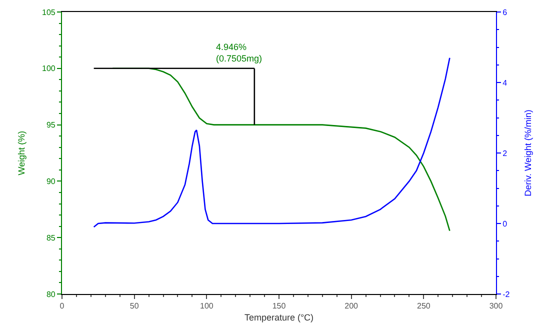 Image resolution: width=554 pixels, height=330 pixels. What do you see at coordinates (239, 53) in the screenshot?
I see `annotation: 4.946% (0.7505mg)` at bounding box center [239, 53].